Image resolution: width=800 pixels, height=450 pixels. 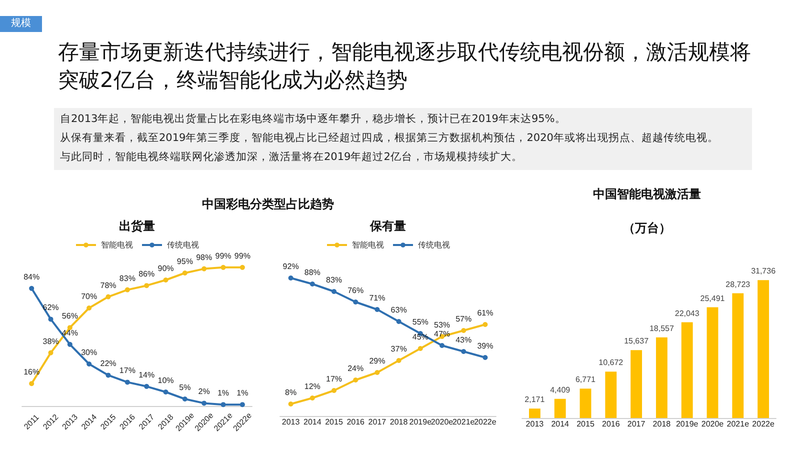 What do you see at coordinates (611, 424) in the screenshot?
I see `x-tick-label: 2016` at bounding box center [611, 424].